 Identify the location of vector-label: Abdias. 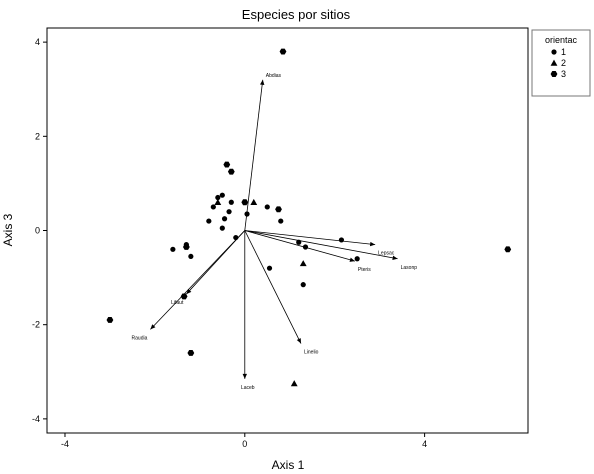
(274, 76).